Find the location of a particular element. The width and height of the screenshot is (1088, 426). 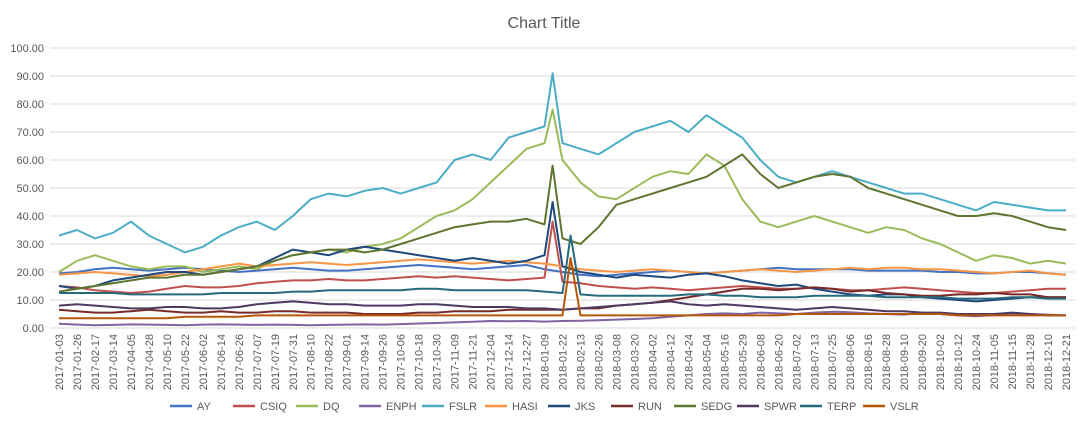

x-tick-label: 2017-05-10 is located at coordinates (168, 362).